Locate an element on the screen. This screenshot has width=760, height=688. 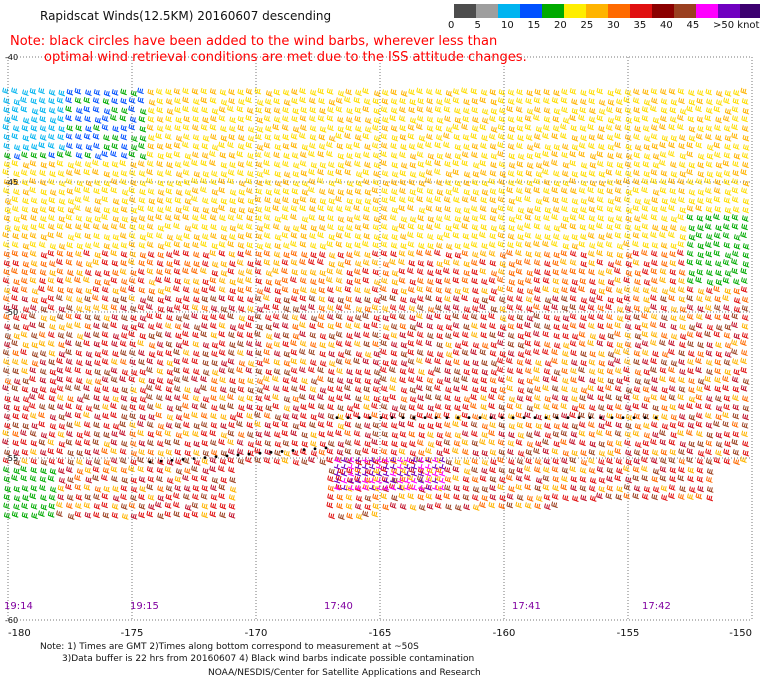
contamination-dot is located at coordinates (403, 417).